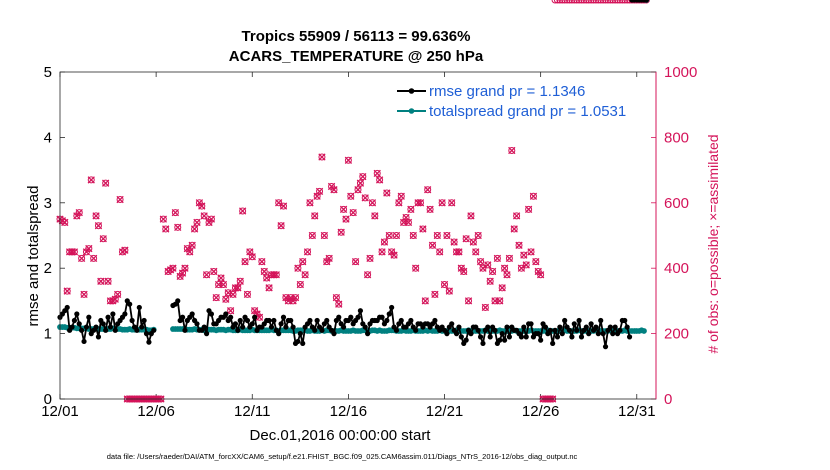 The image size is (830, 470). What do you see at coordinates (644, 331) in the screenshot?
I see `totalspread-point` at bounding box center [644, 331].